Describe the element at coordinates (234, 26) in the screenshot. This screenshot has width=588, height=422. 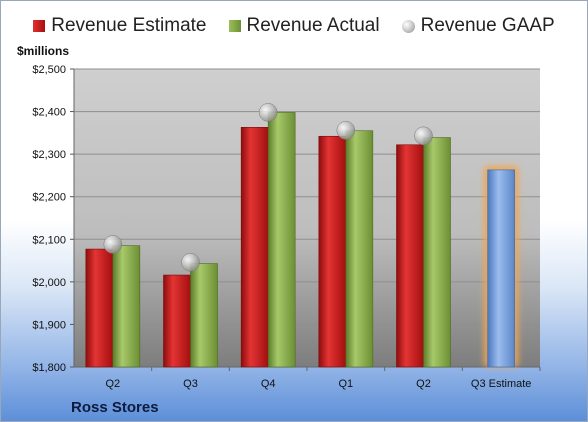
I see `legend-swatch-actual` at that location.